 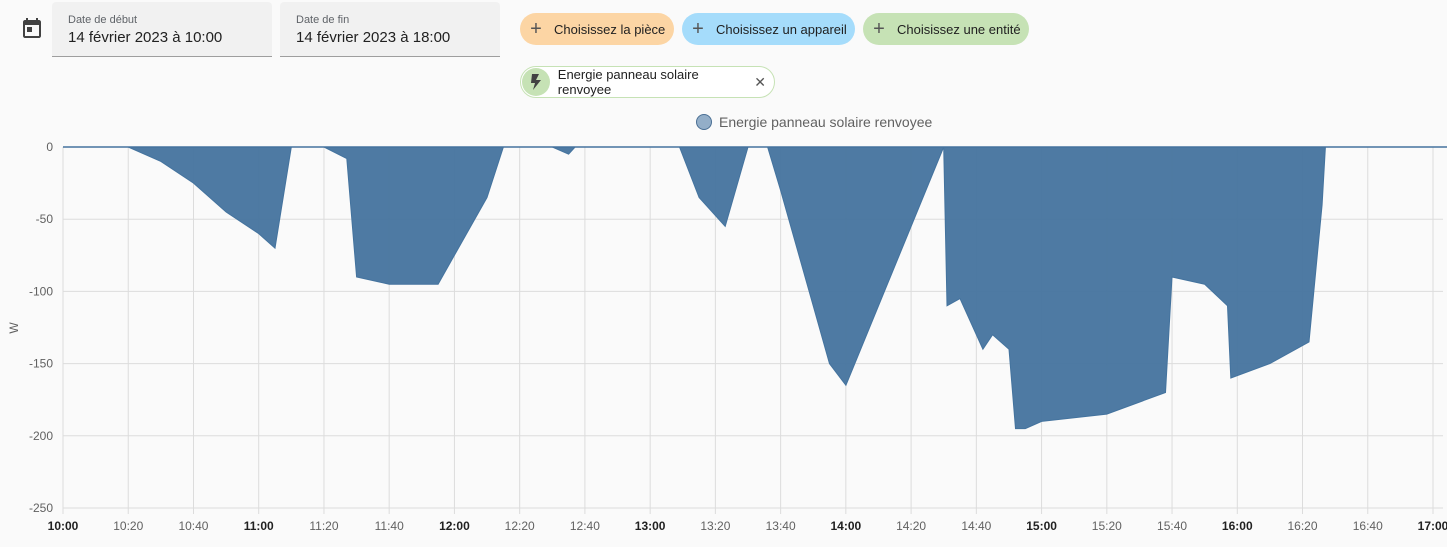 I want to click on x-tick-label: 16:40, so click(x=1368, y=526).